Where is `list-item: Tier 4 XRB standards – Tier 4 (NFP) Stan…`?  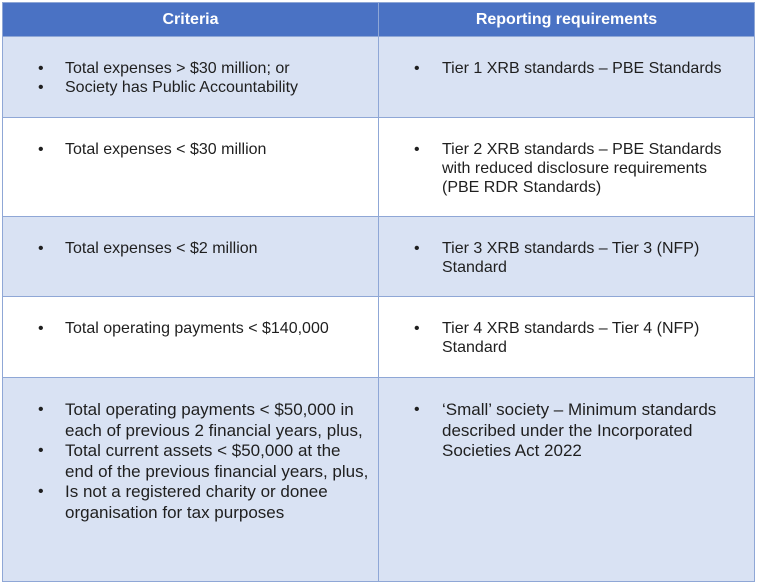
list-item: Tier 4 XRB standards – Tier 4 (NFP) Stan… is located at coordinates (566, 338).